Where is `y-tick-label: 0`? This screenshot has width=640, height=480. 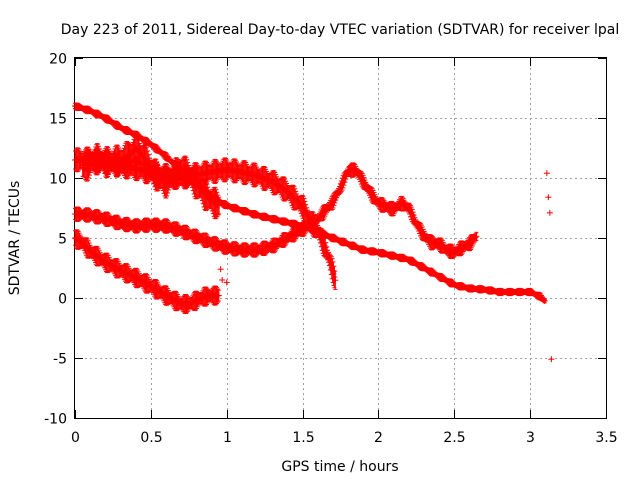
y-tick-label: 0 is located at coordinates (62, 300).